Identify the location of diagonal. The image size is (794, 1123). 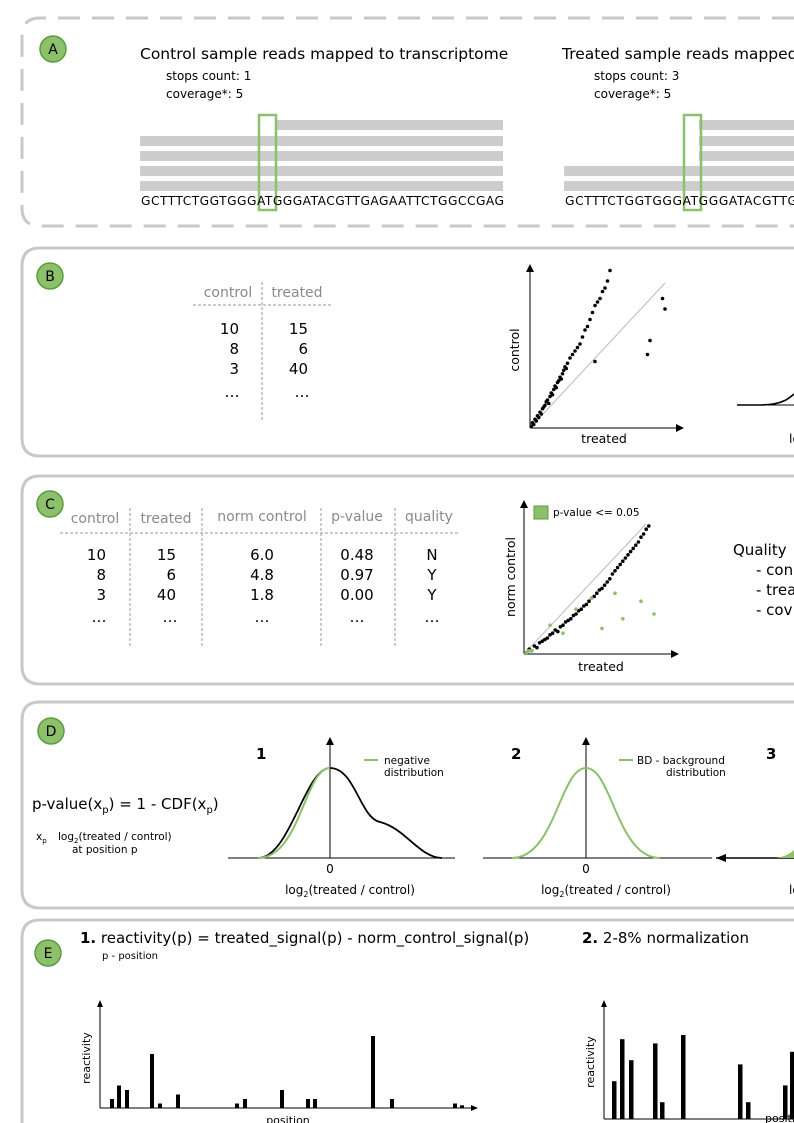
(585, 589).